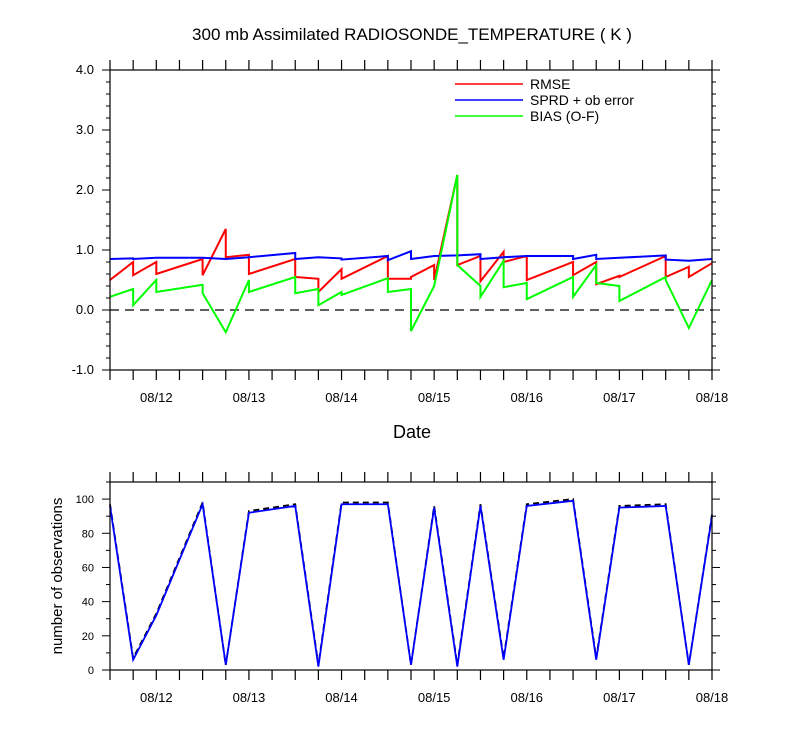 The image size is (800, 750). What do you see at coordinates (582, 100) in the screenshot?
I see `legend-label: SPRD + ob error` at bounding box center [582, 100].